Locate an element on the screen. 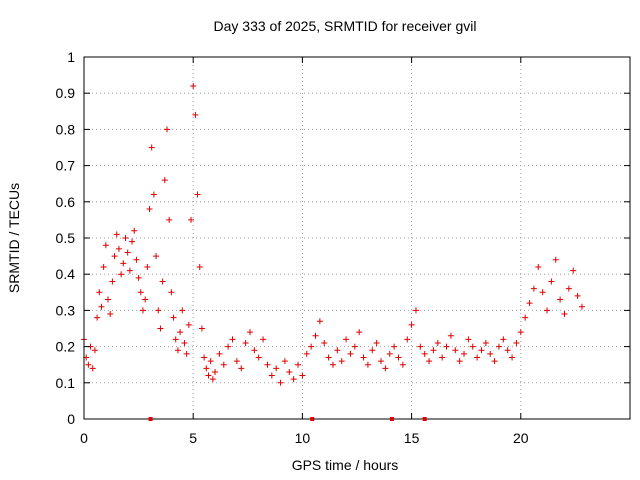 The height and width of the screenshot is (480, 640). y-tick-label: 0.8 is located at coordinates (66, 129).